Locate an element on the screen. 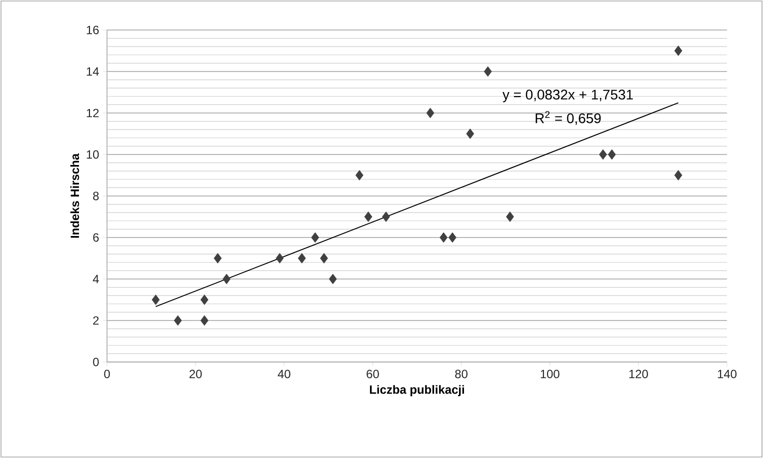 Image resolution: width=763 pixels, height=458 pixels. y-tick-label: 16 is located at coordinates (92, 30).